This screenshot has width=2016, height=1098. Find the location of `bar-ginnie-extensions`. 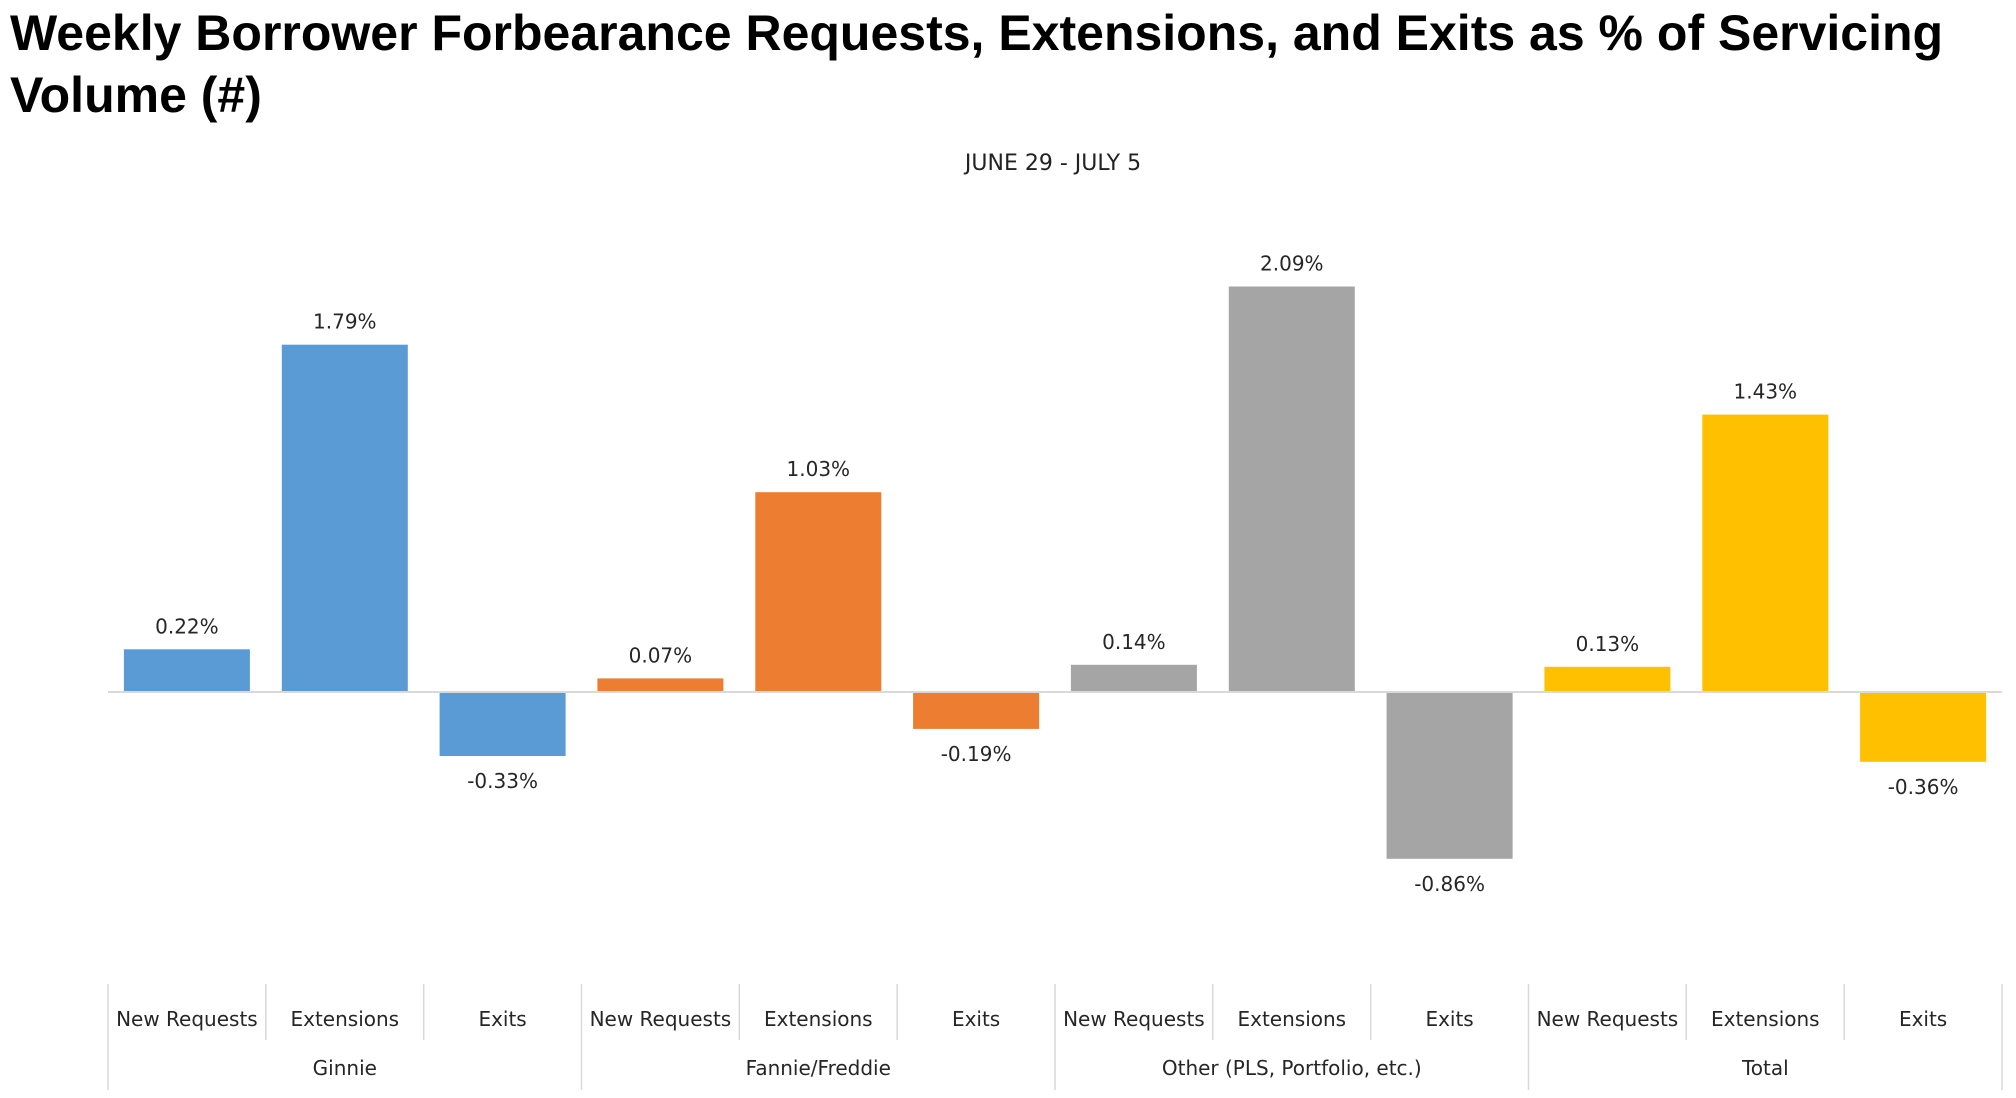

bar-ginnie-extensions is located at coordinates (344, 518).